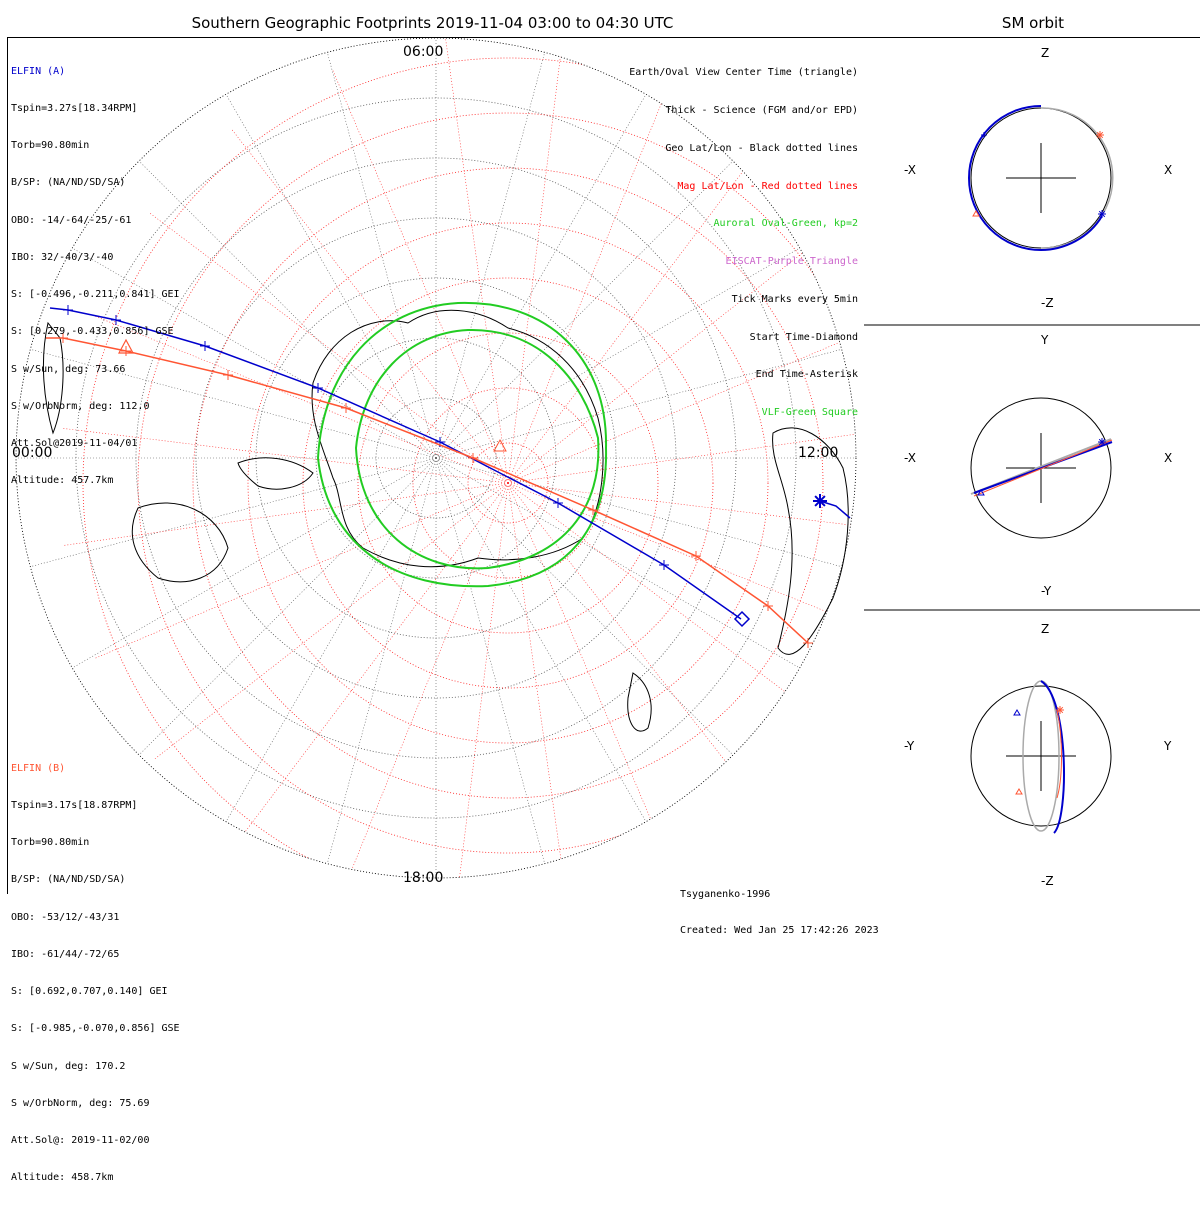  Describe the element at coordinates (68, 369) in the screenshot. I see `elfin-a-line: S w/Sun, deg: 73.66` at that location.